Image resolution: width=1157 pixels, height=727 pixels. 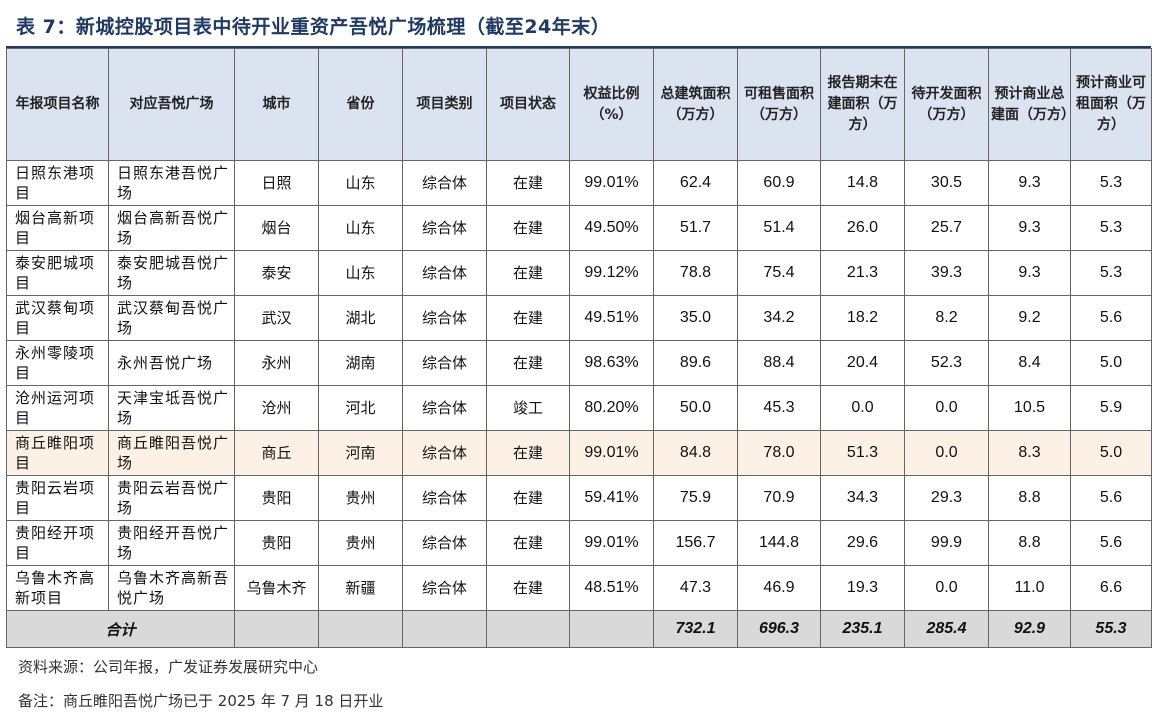 What do you see at coordinates (862, 453) in the screenshot?
I see `table-cell: 51.3` at bounding box center [862, 453].